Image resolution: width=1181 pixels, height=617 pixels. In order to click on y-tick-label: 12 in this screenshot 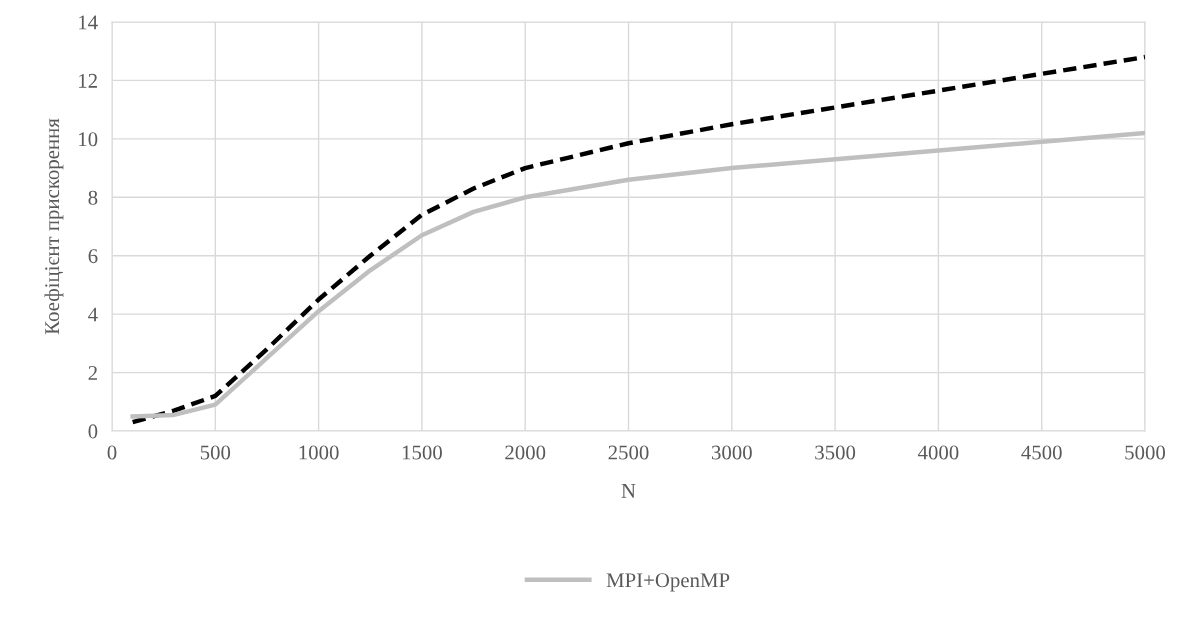, I will do `click(88, 80)`.